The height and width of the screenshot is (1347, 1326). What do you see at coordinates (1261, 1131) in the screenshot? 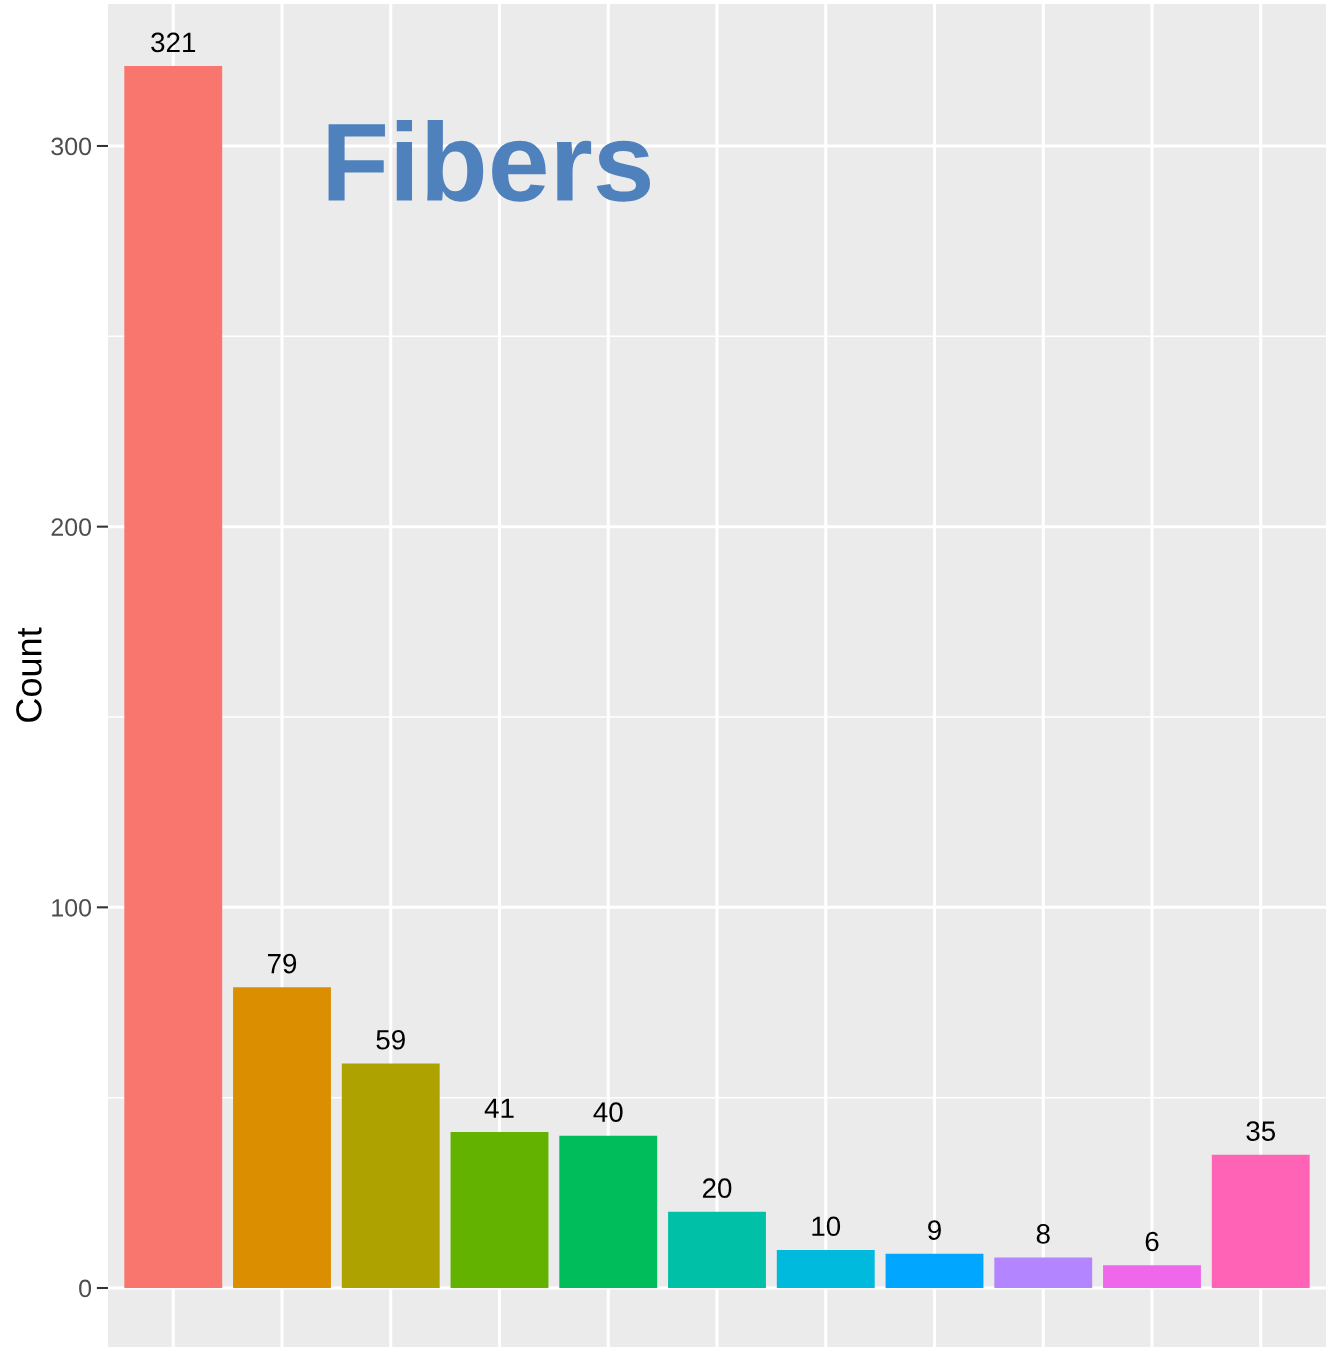
I see `data-label: 35` at bounding box center [1261, 1131].